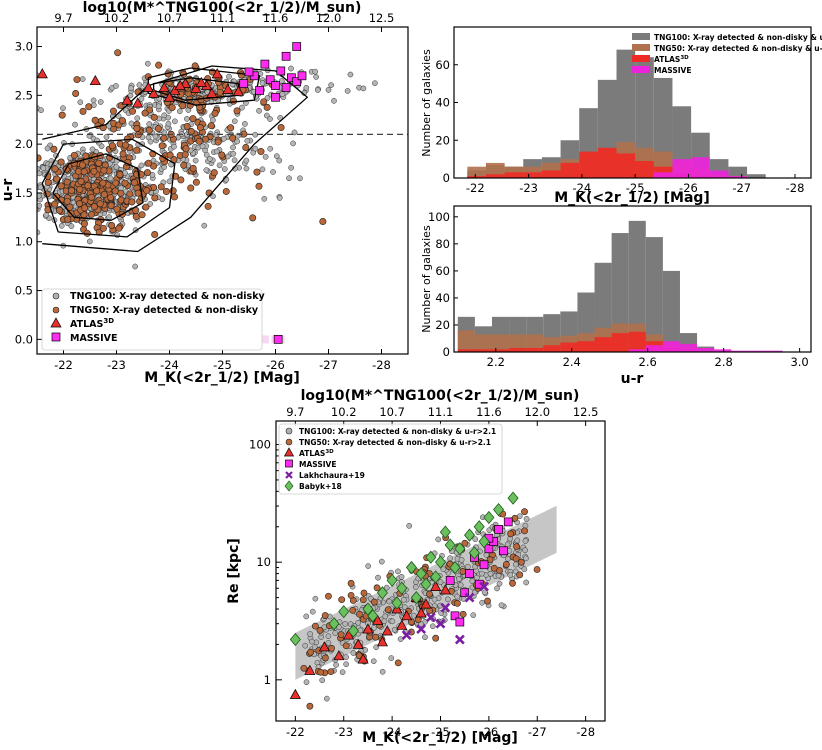 The width and height of the screenshot is (822, 750). What do you see at coordinates (381, 365) in the screenshot?
I see `x-tick-label: -28` at bounding box center [381, 365].